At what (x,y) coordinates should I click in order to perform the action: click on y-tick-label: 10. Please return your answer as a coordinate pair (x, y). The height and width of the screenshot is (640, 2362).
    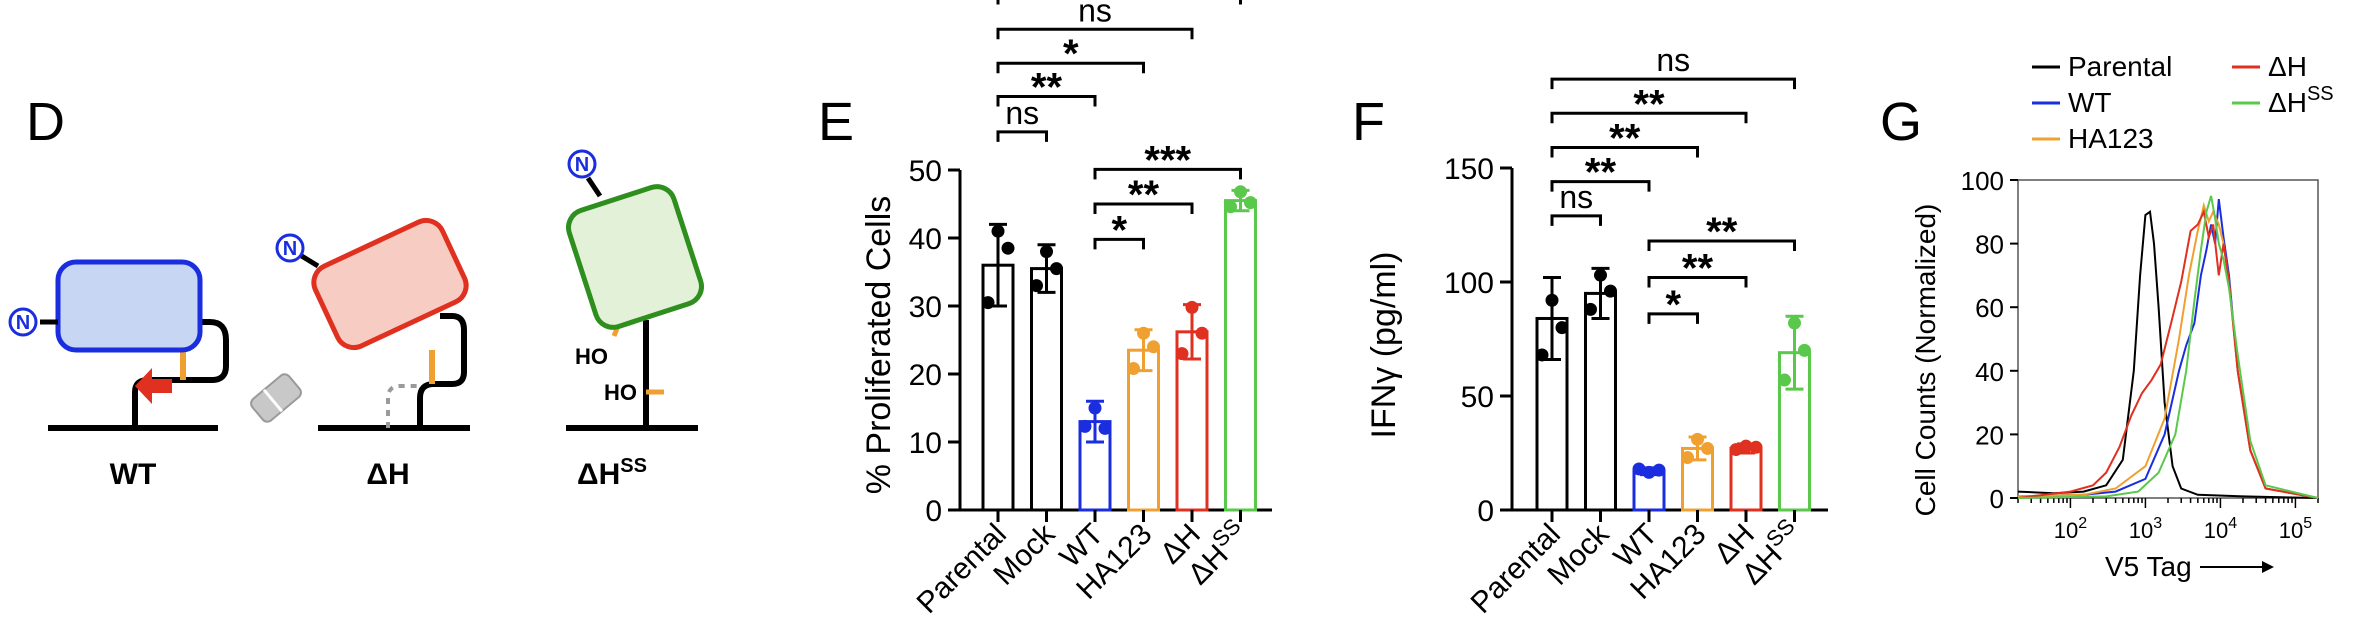
    Looking at the image, I should click on (925, 443).